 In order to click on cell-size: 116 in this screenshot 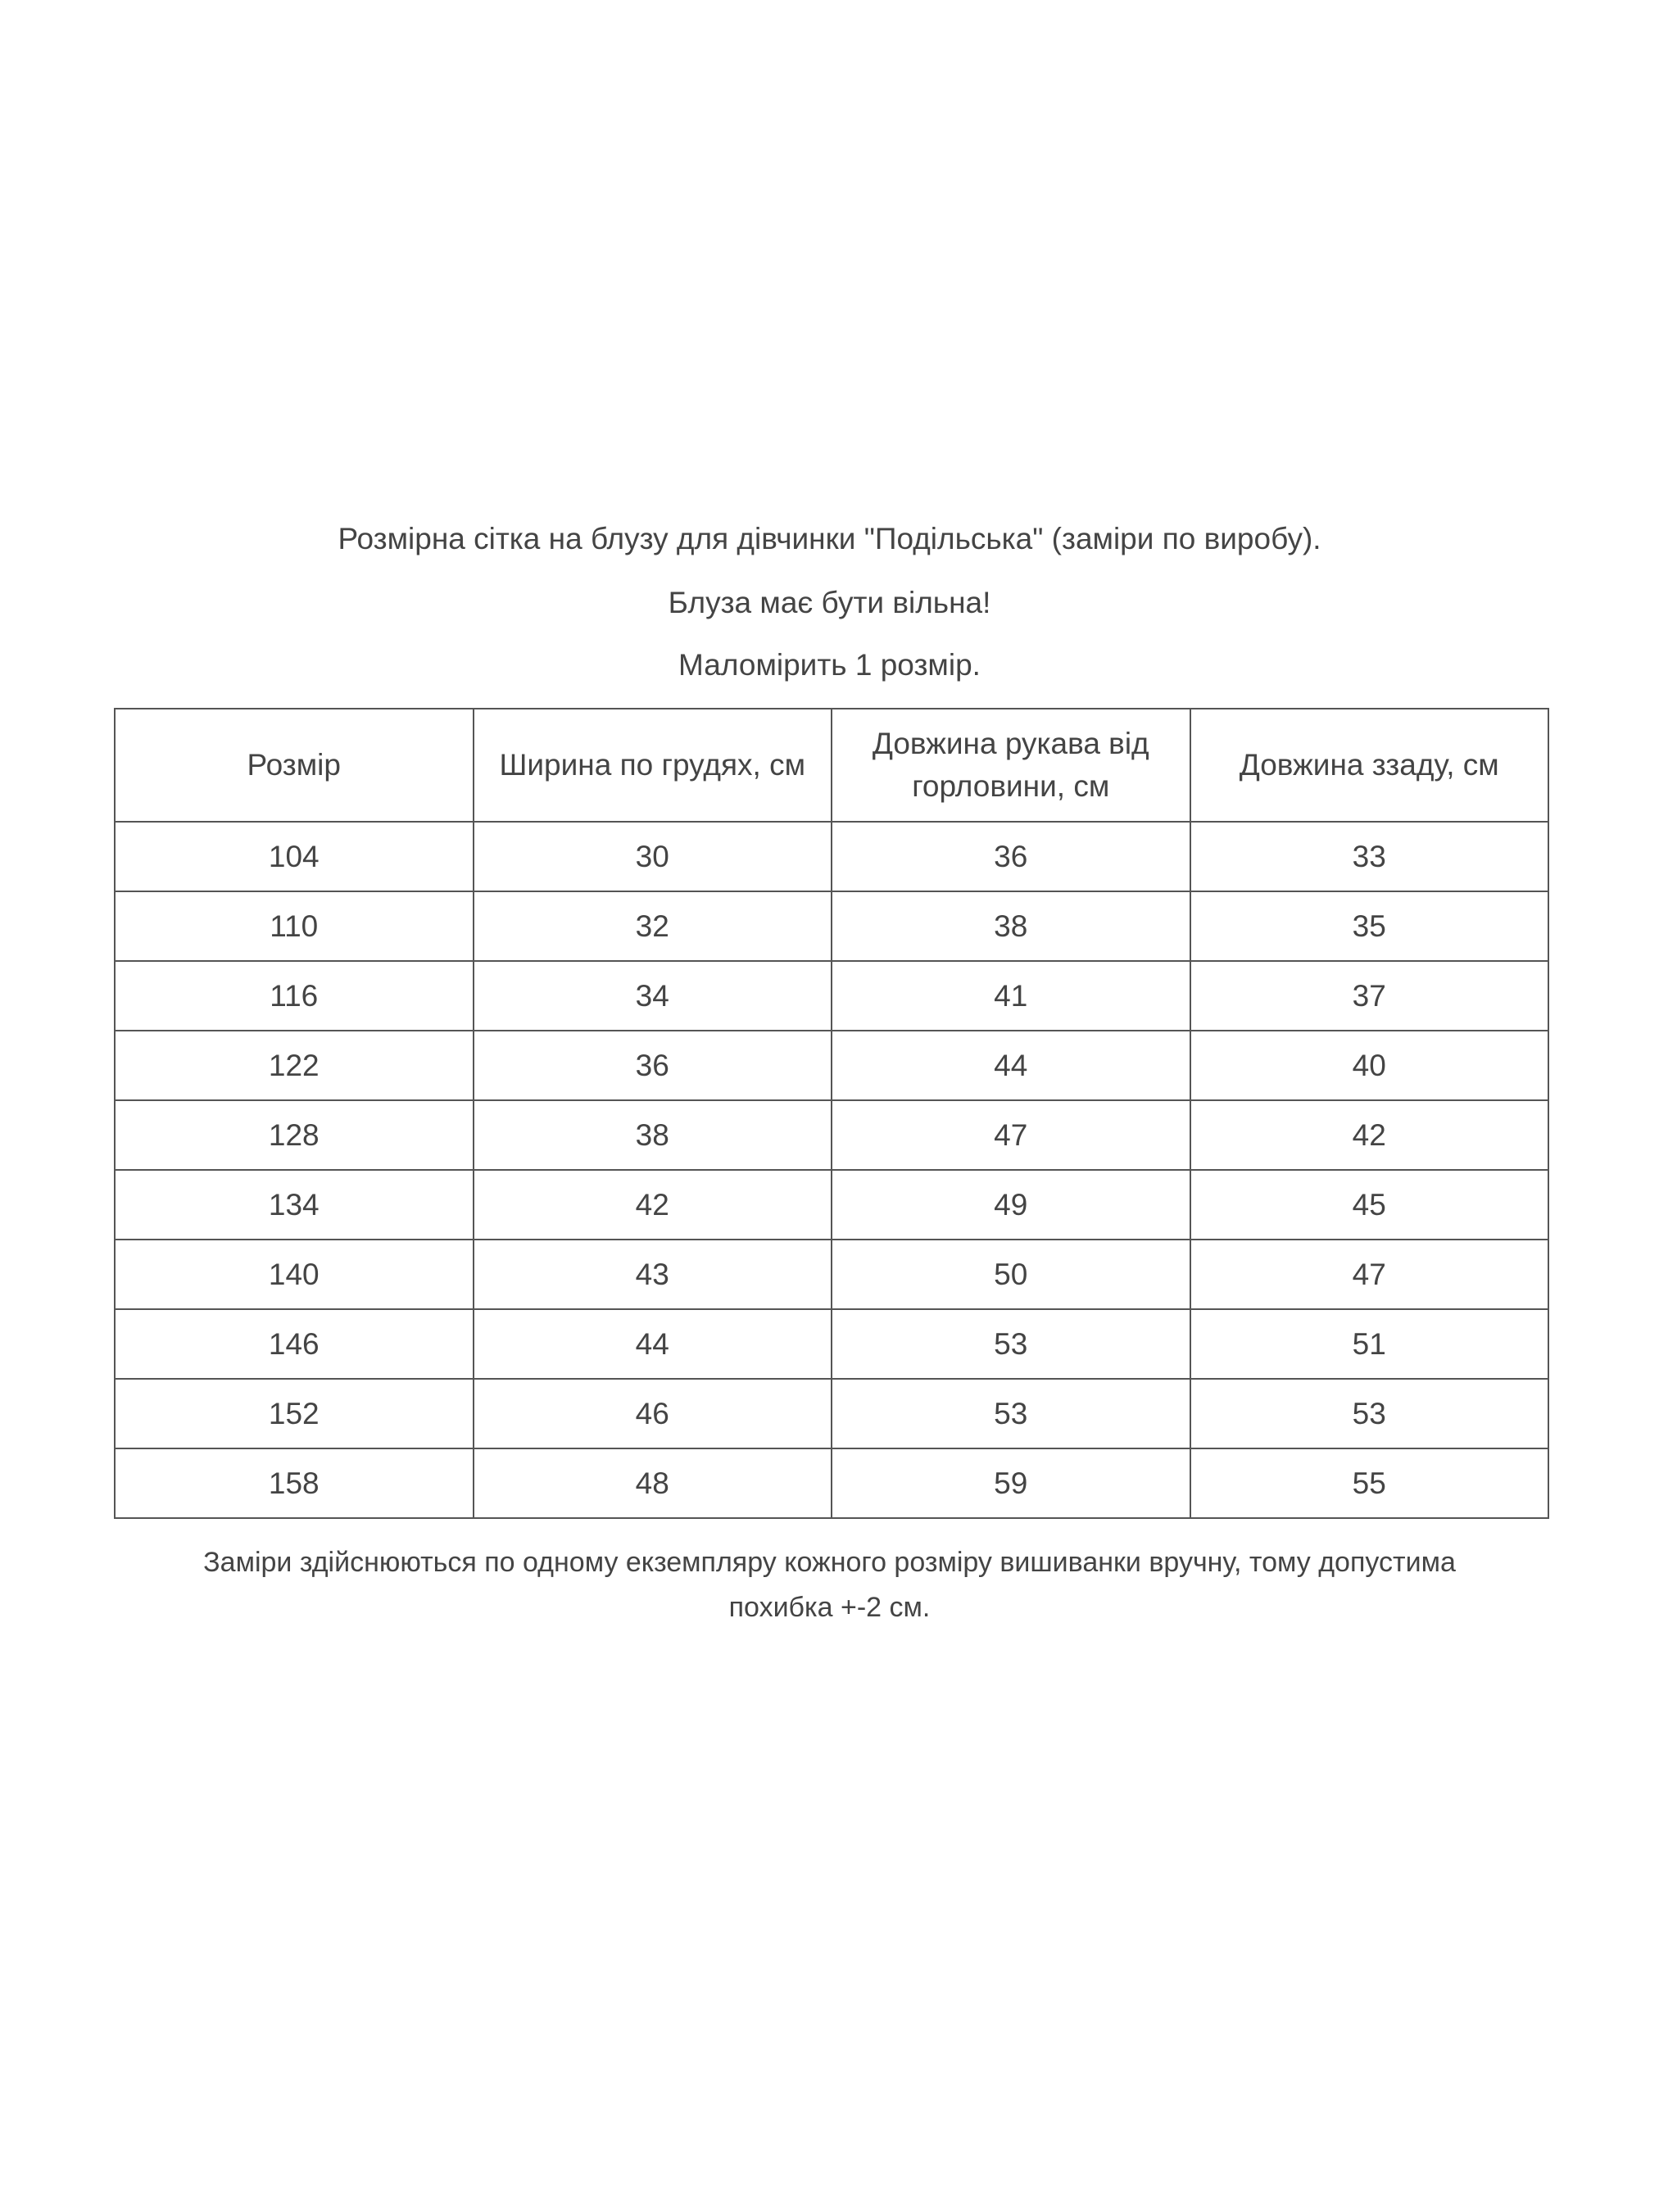, I will do `click(294, 995)`.